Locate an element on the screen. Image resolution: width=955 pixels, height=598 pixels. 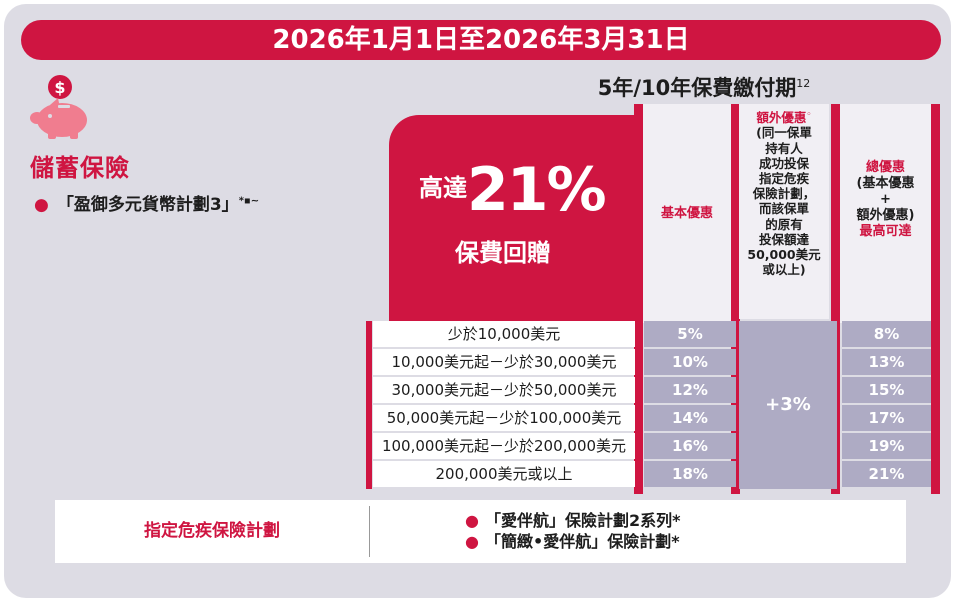
extra-offer-desc-9: 或以上) is located at coordinates (784, 270).